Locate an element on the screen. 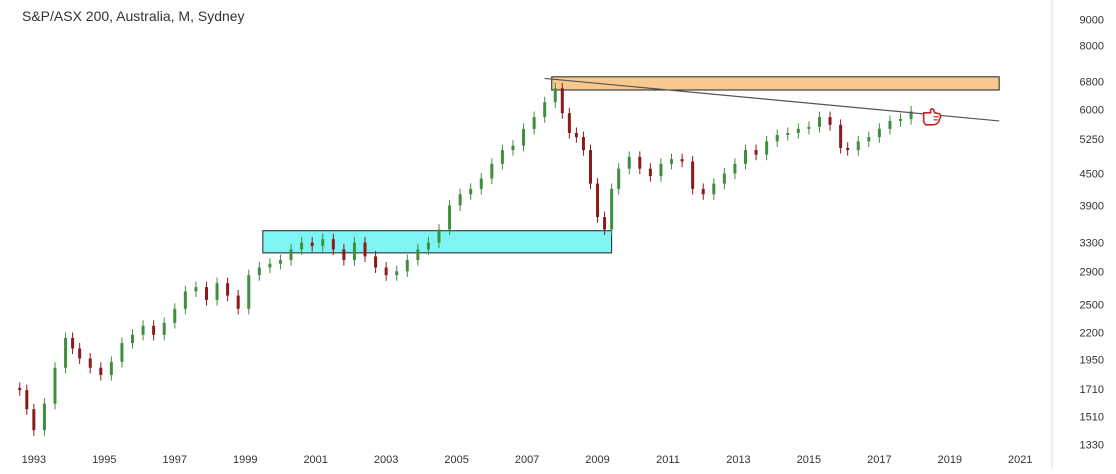 This screenshot has height=474, width=1116. x-tick-label: 2021 is located at coordinates (1020, 460).